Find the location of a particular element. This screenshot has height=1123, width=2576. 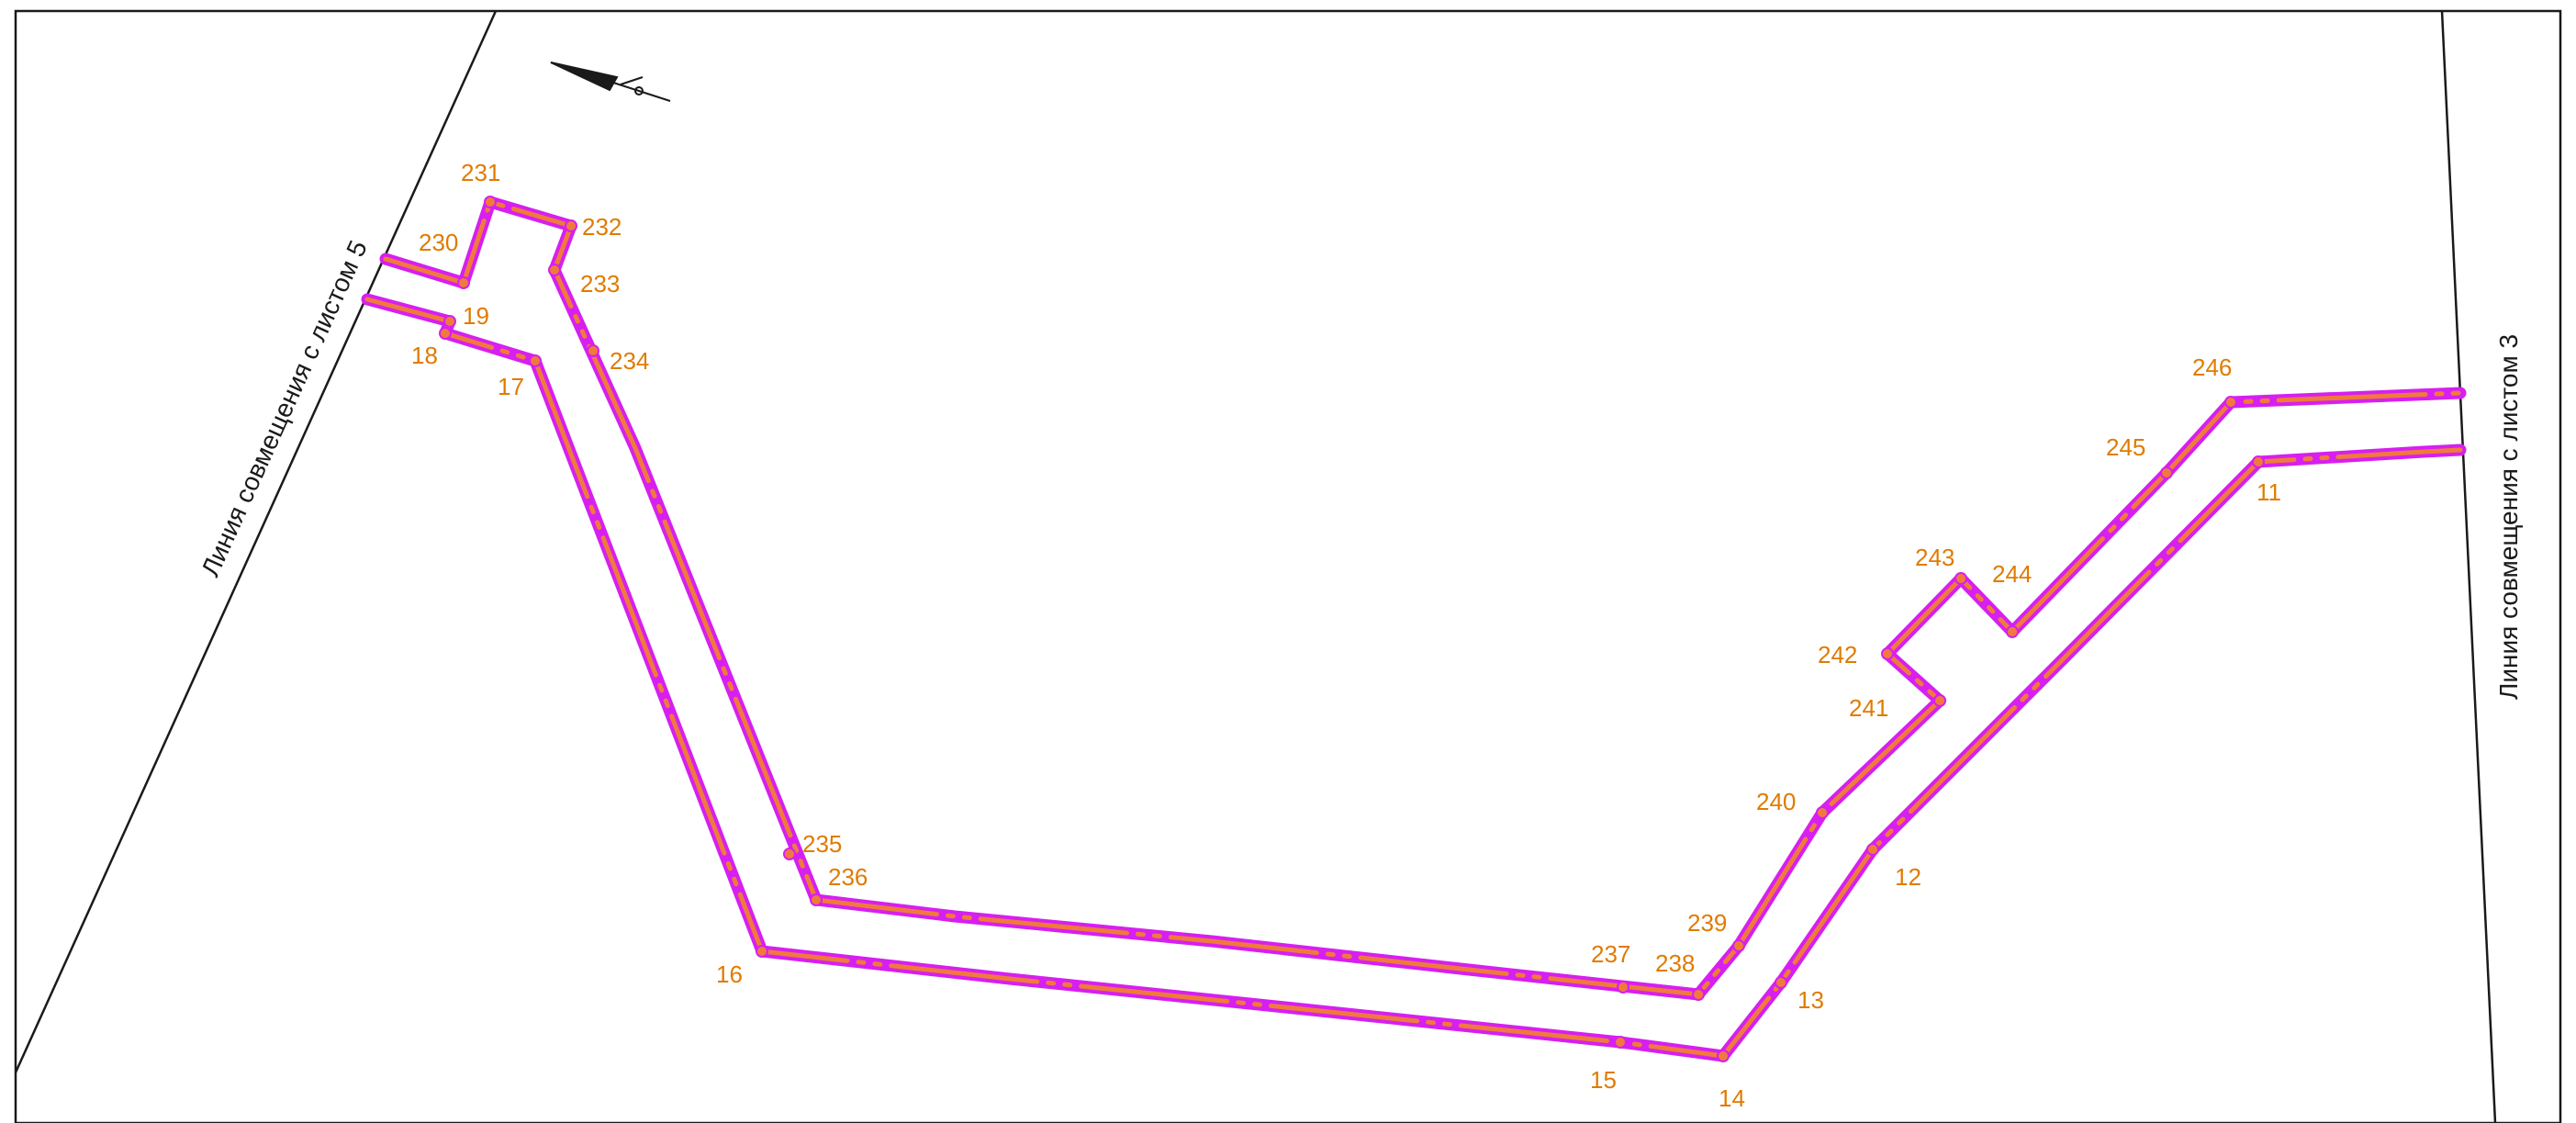

point-label-230: 230 is located at coordinates (438, 243).